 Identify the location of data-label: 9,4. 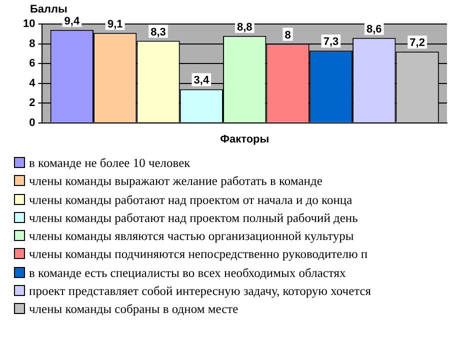
(72, 21).